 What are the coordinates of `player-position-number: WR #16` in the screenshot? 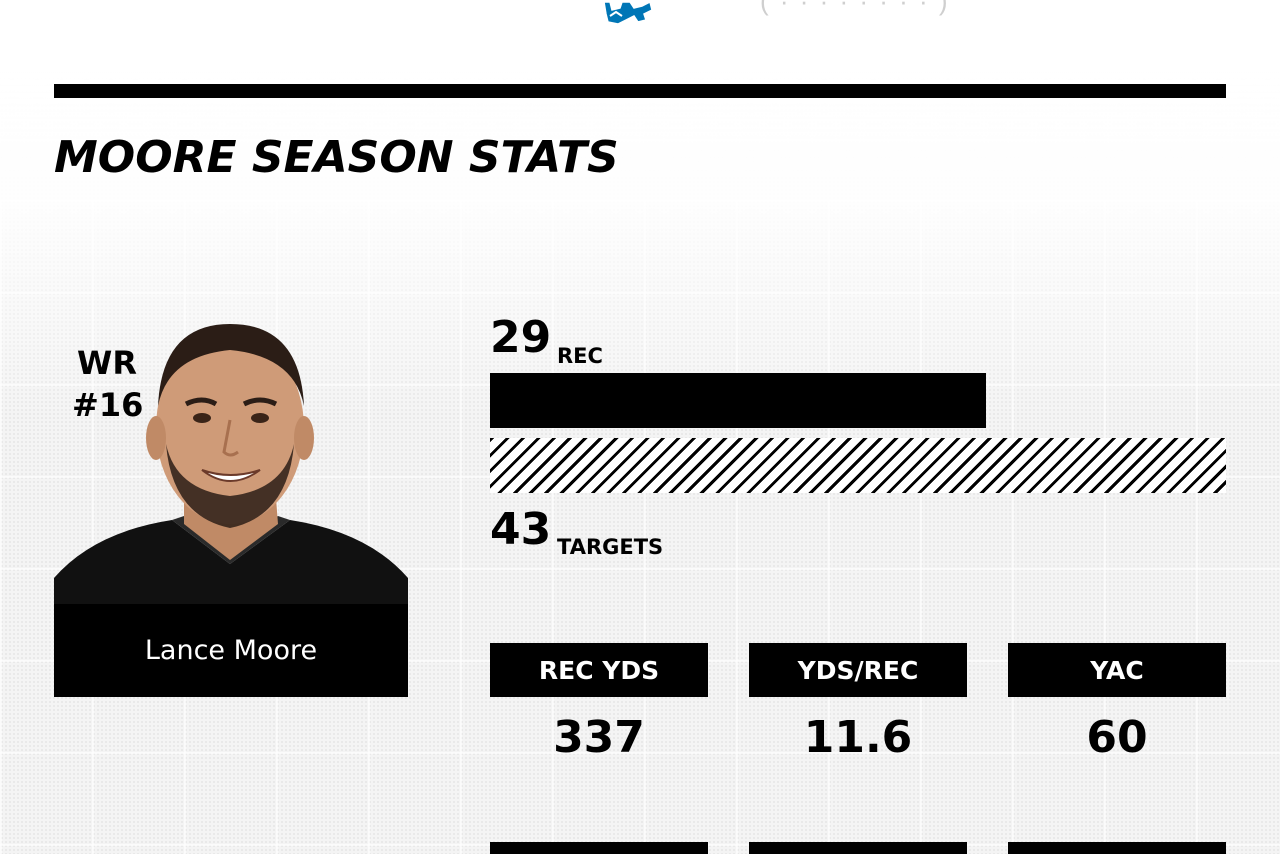 It's located at (108, 384).